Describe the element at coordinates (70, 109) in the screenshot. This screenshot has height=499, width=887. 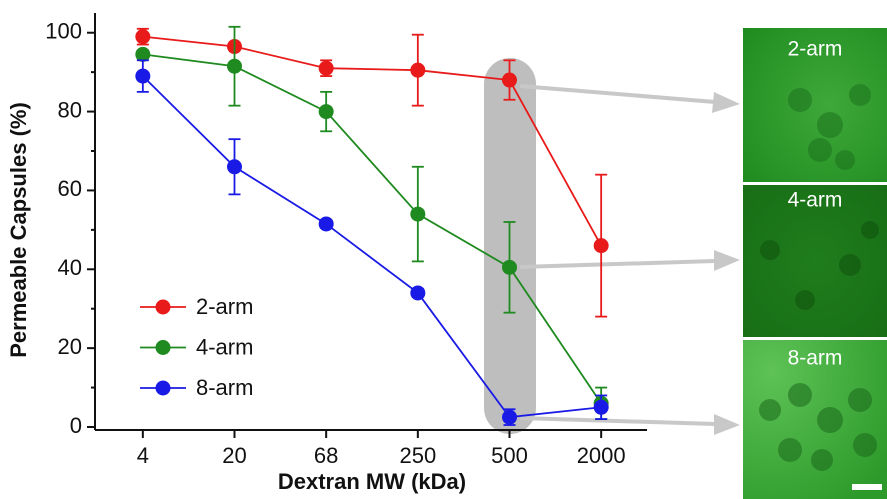
I see `y-tick-label: 80` at that location.